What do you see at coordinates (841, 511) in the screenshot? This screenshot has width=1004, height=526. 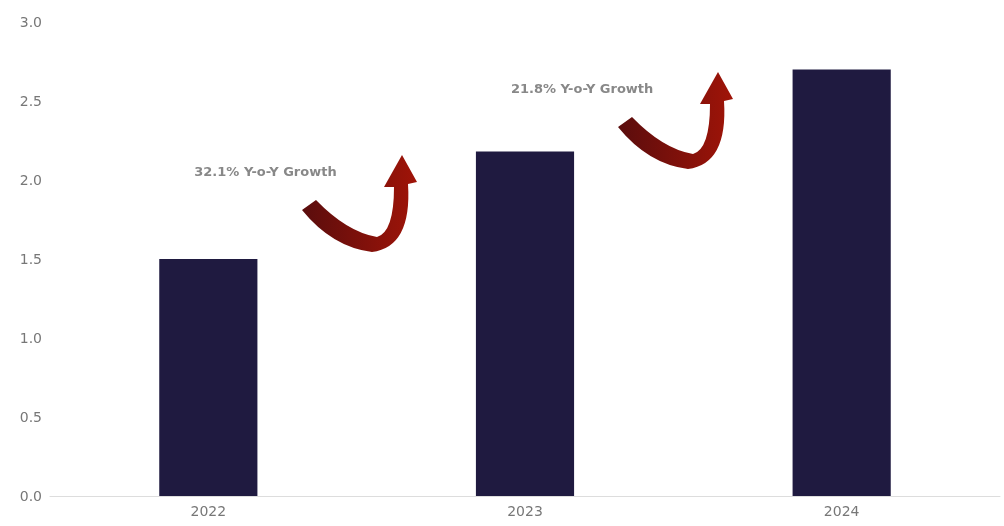 I see `x-tick-label: 2024` at bounding box center [841, 511].